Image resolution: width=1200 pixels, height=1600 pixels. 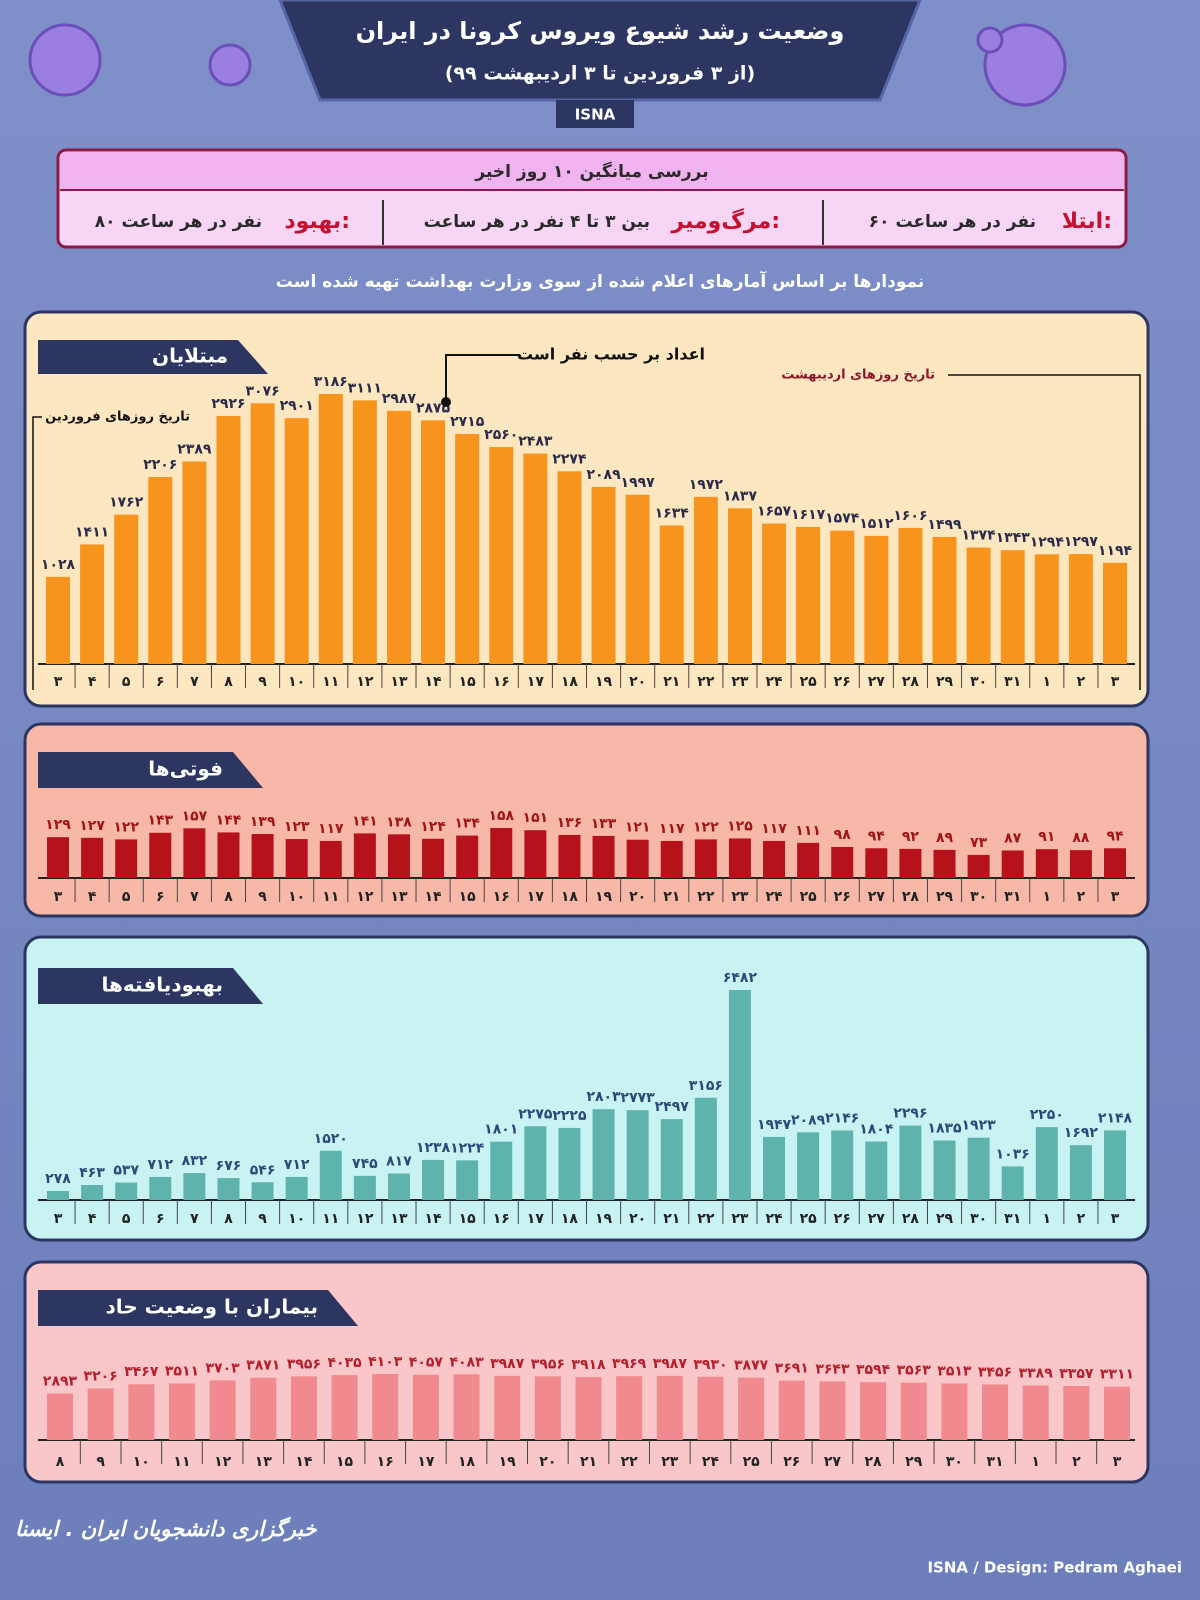 I want to click on x-tick-label: ۱۰, so click(x=296, y=897).